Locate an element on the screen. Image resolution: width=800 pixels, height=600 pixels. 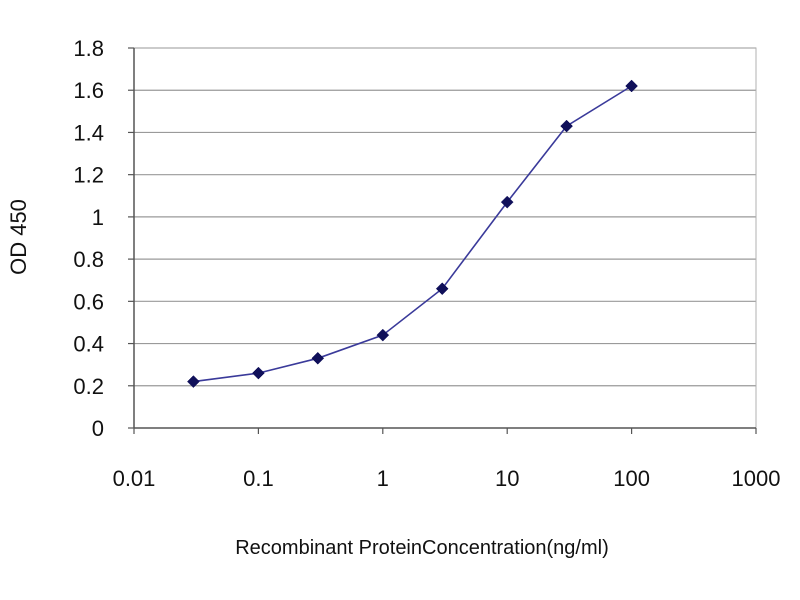
y-tick-label: 1.8 is located at coordinates (88, 48).